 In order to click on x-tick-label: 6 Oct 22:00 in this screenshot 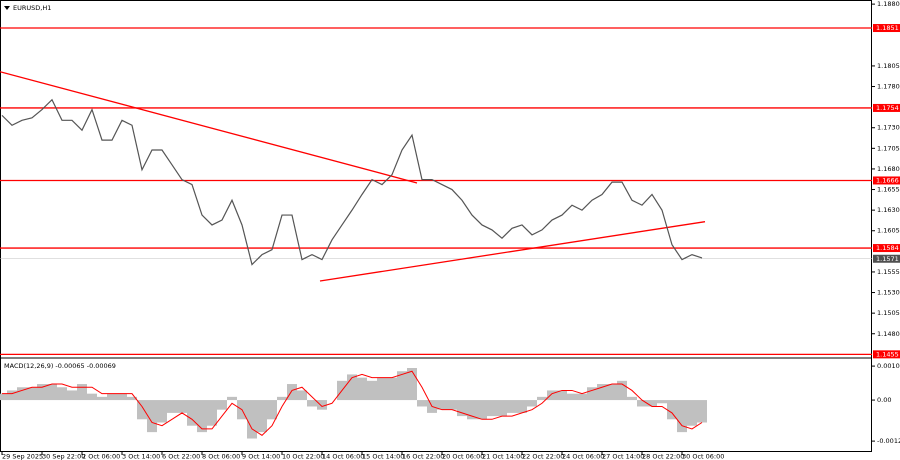, I will do `click(181, 456)`.